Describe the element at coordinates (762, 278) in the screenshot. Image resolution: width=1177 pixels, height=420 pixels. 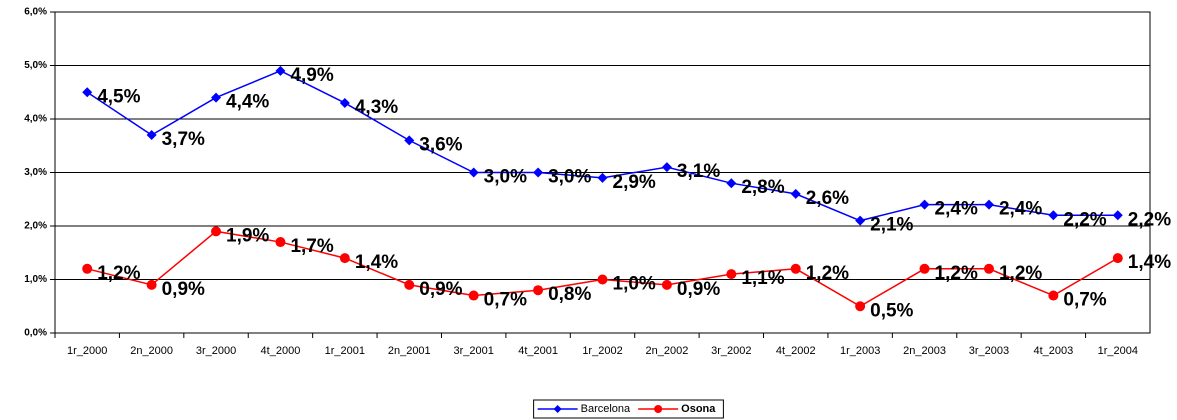
I see `data-label: 1,1%` at that location.